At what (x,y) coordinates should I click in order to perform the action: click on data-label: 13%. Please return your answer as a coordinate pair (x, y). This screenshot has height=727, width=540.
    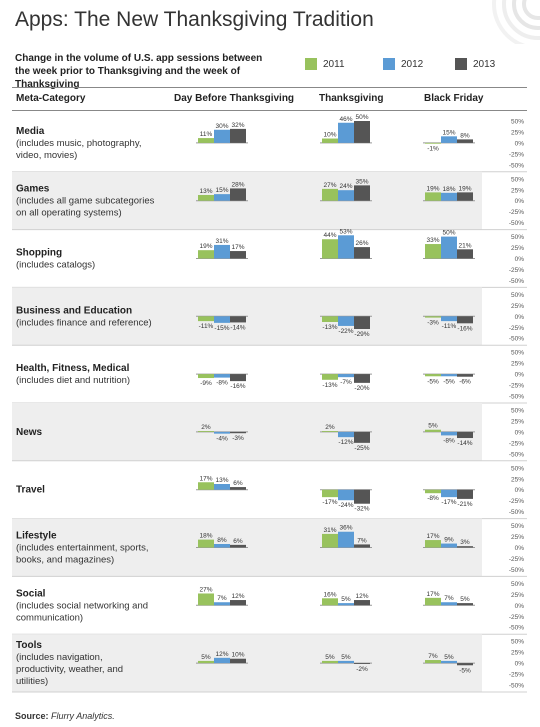
    Looking at the image, I should click on (221, 480).